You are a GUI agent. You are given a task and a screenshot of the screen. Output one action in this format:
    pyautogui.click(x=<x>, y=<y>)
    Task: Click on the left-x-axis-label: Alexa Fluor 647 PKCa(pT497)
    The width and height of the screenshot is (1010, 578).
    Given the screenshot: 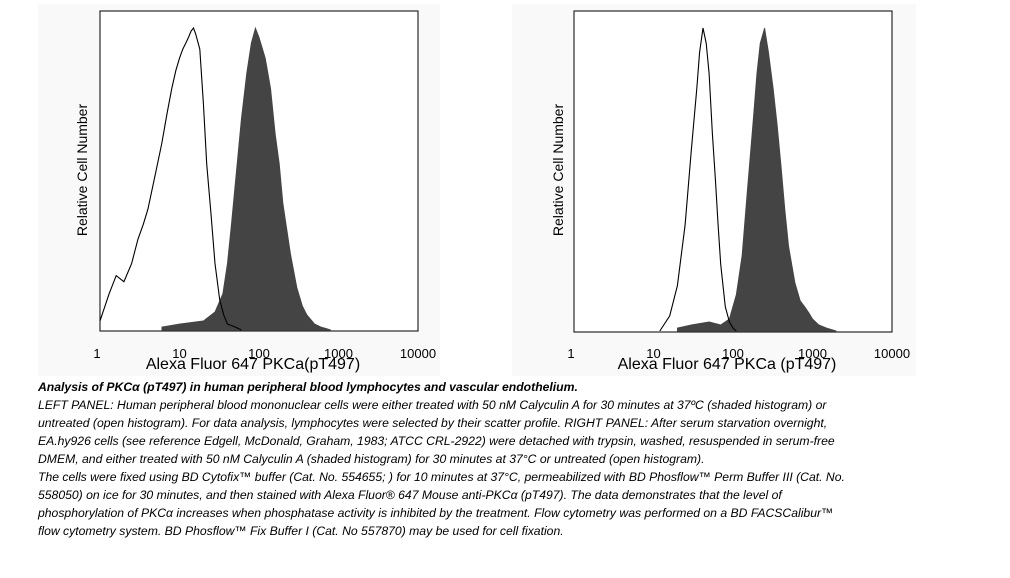 What is the action you would take?
    pyautogui.click(x=253, y=364)
    